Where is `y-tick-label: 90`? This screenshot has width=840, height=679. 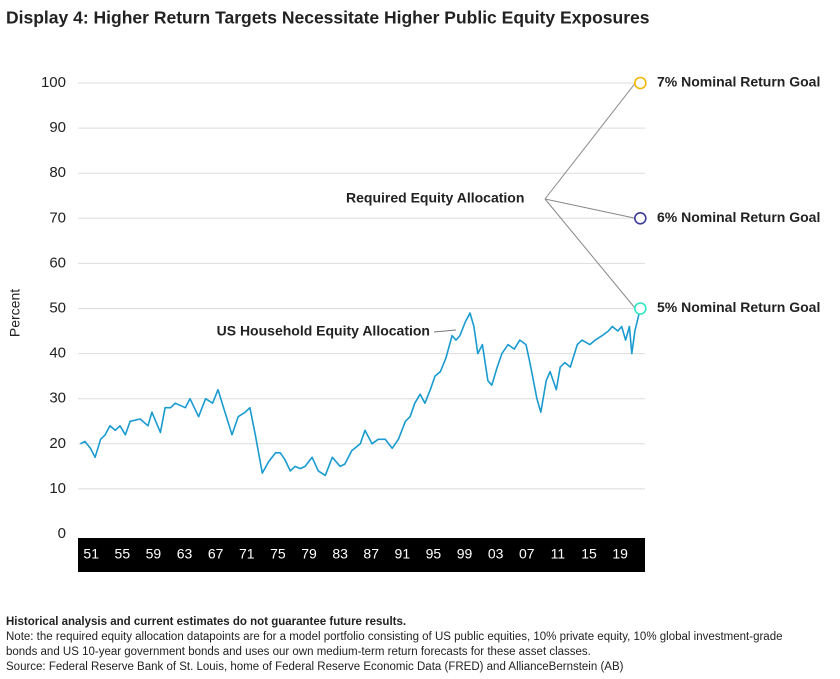
y-tick-label: 90 is located at coordinates (57, 127).